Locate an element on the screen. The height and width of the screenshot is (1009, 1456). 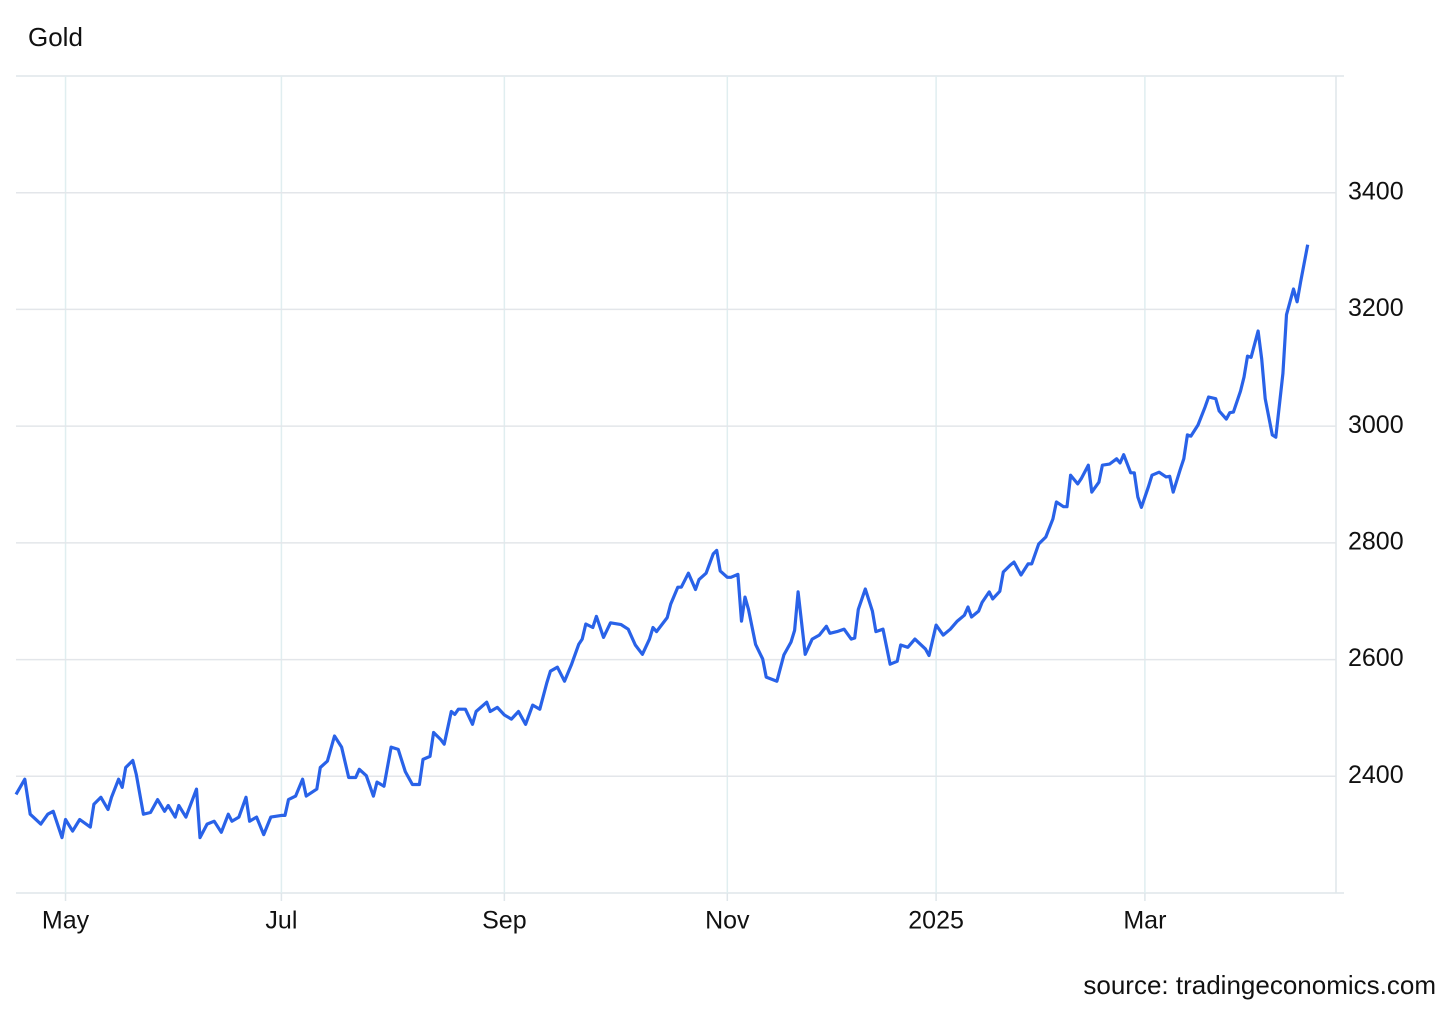
x-tick-label: 2025 is located at coordinates (936, 921).